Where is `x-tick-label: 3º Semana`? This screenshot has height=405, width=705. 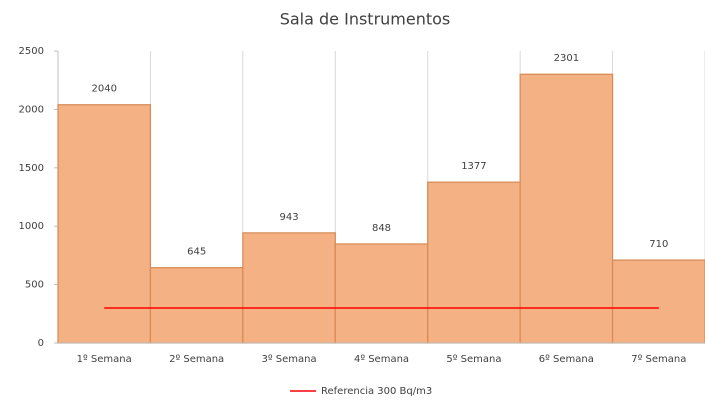
x-tick-label: 3º Semana is located at coordinates (289, 359).